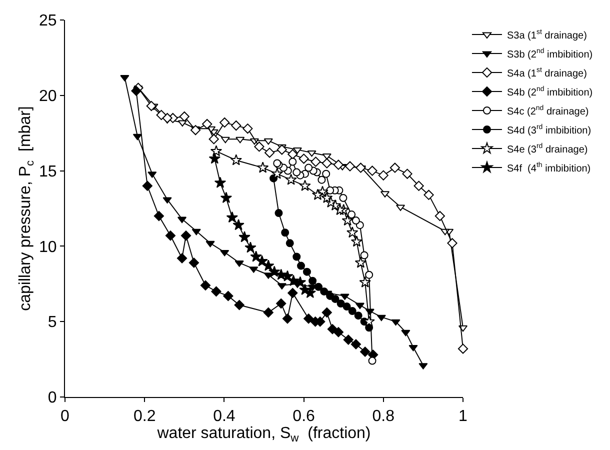  I want to click on legend-label: S3b (2$^{nd}$ imbibition), so click(549, 53).